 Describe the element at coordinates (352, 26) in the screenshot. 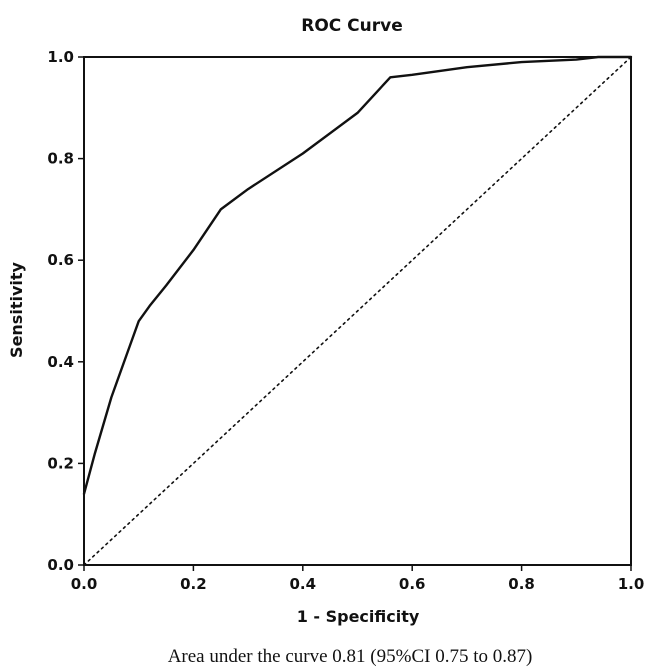

I see `chart-title: ROC Curve` at that location.